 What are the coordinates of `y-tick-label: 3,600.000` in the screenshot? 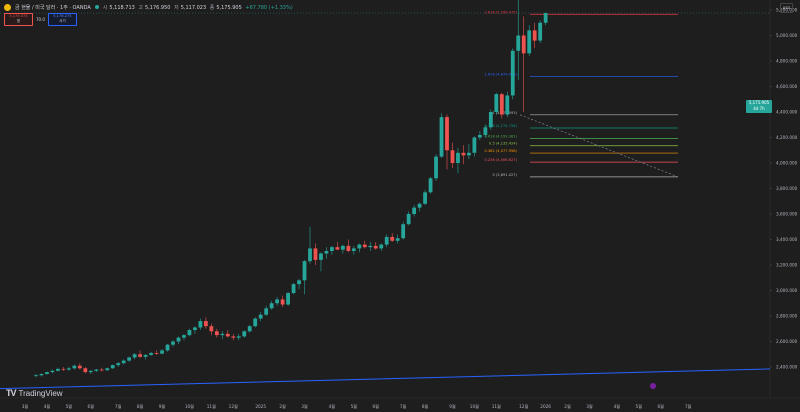 It's located at (787, 214).